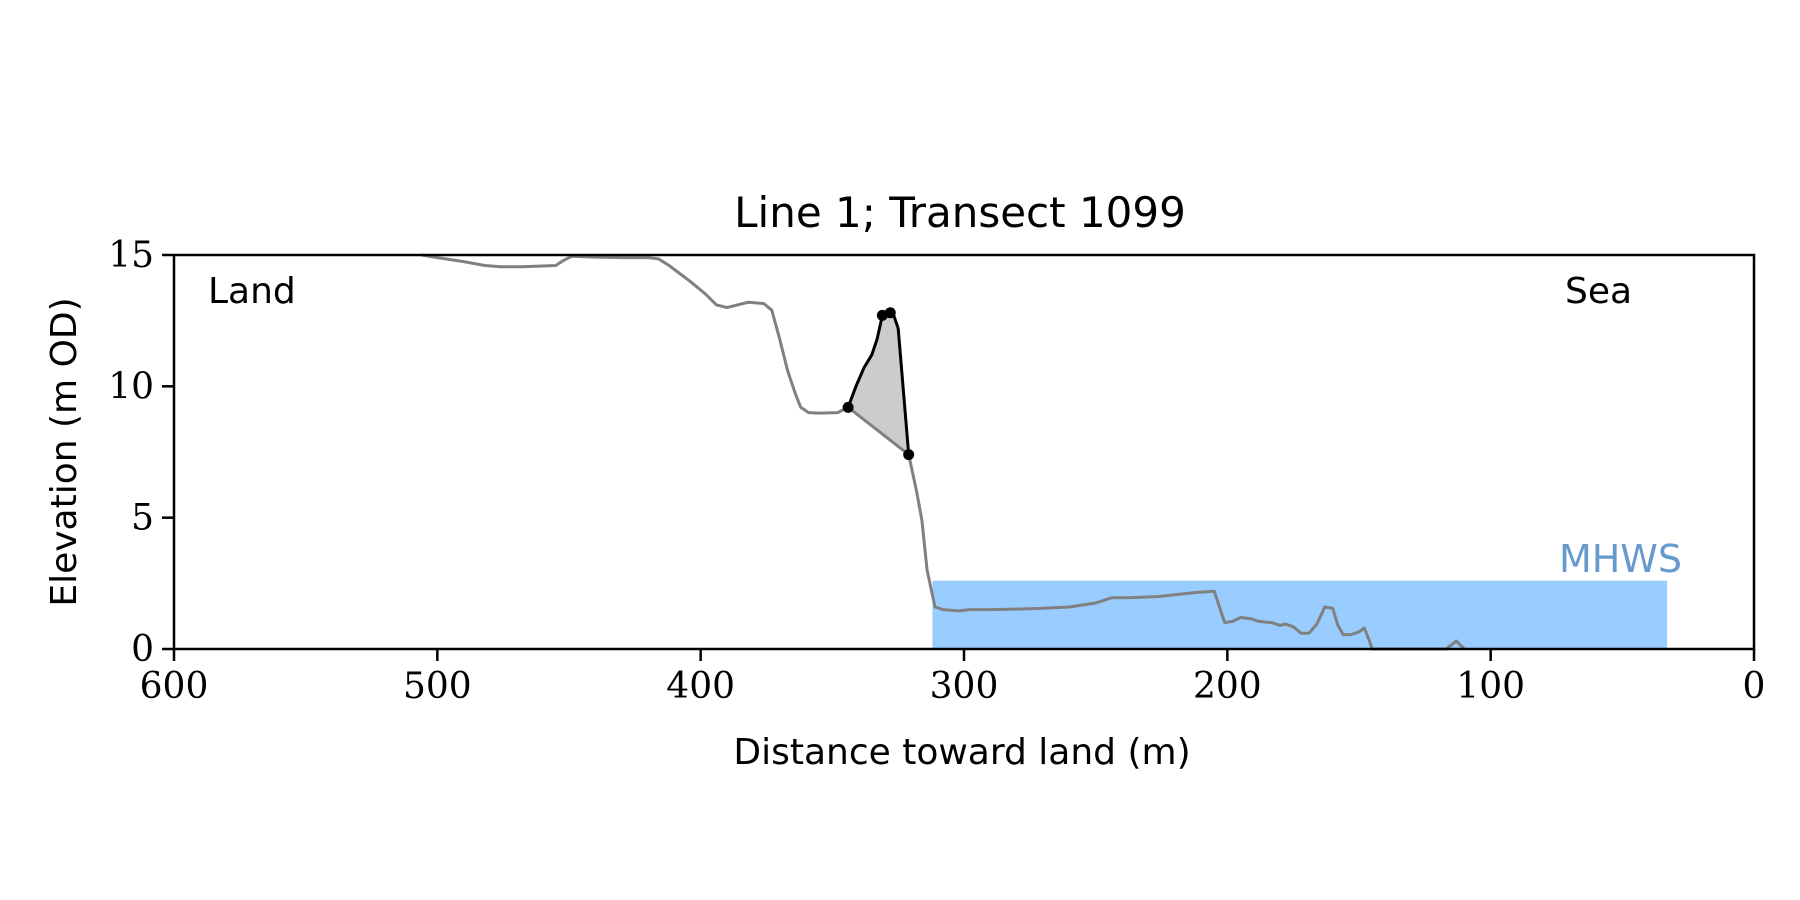 The width and height of the screenshot is (1800, 900). What do you see at coordinates (174, 686) in the screenshot?
I see `x-tick-label: 600` at bounding box center [174, 686].